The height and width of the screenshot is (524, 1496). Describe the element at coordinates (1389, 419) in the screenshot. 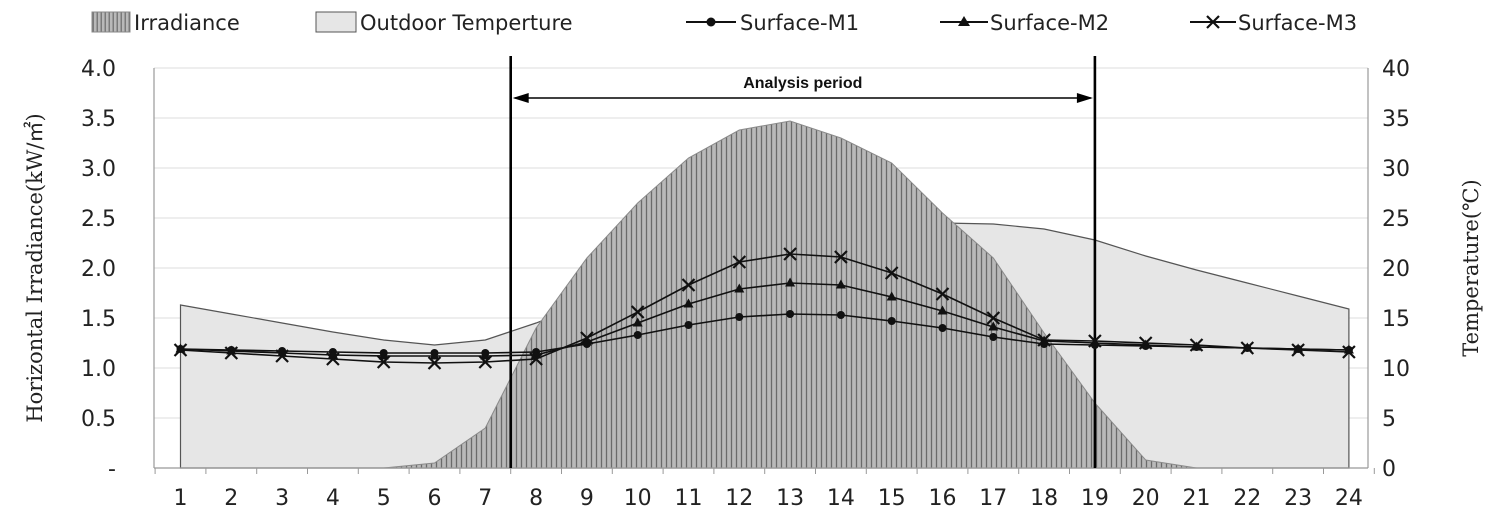

I see `y-tick-right-1: 5` at that location.